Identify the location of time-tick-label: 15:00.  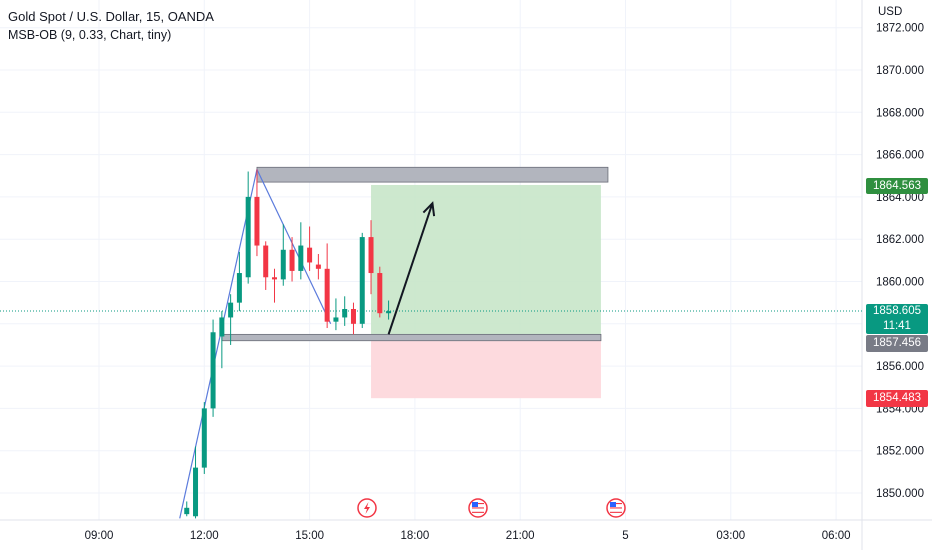
(309, 536).